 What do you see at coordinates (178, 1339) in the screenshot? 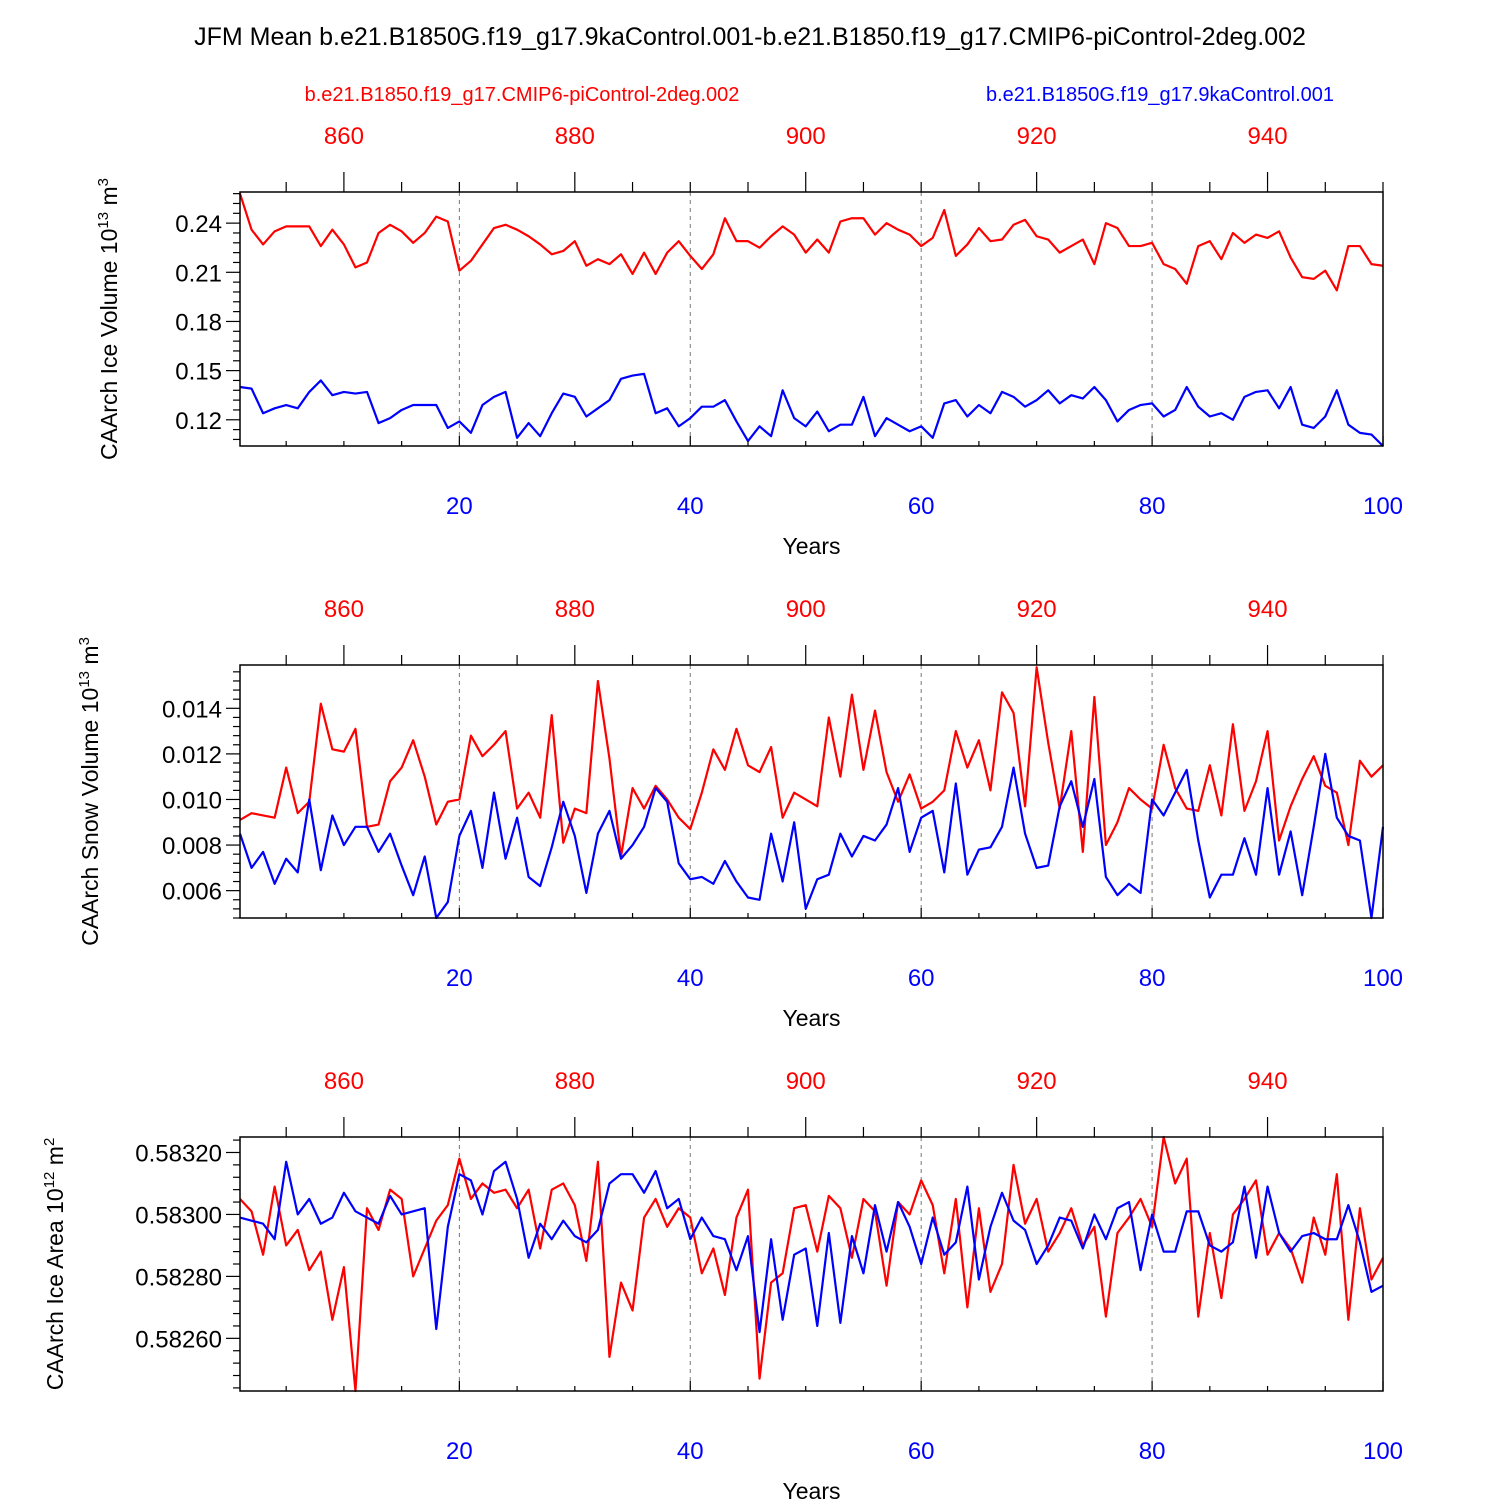
I see `y-tick-label: 0.58260` at bounding box center [178, 1339].